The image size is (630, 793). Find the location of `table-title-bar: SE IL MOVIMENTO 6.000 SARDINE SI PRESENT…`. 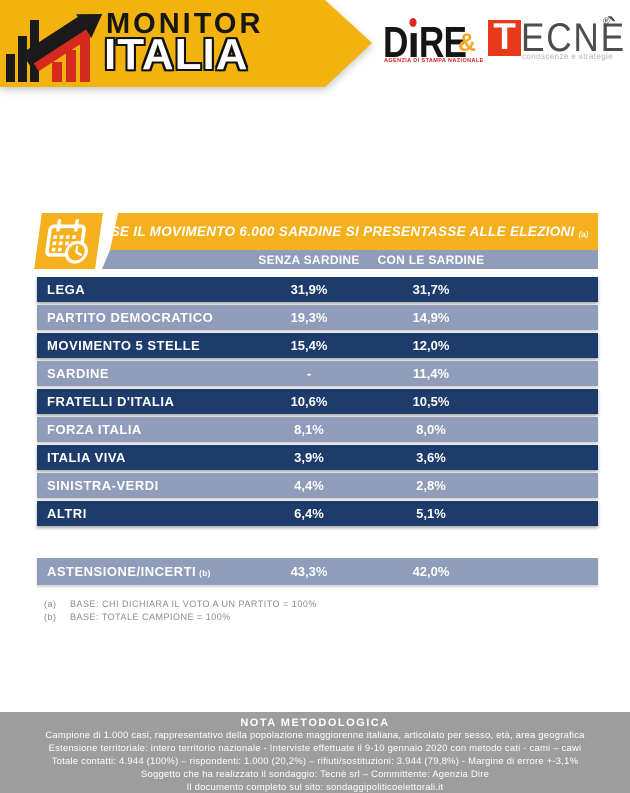

table-title-bar: SE IL MOVIMENTO 6.000 SARDINE SI PRESENT… is located at coordinates (354, 231).